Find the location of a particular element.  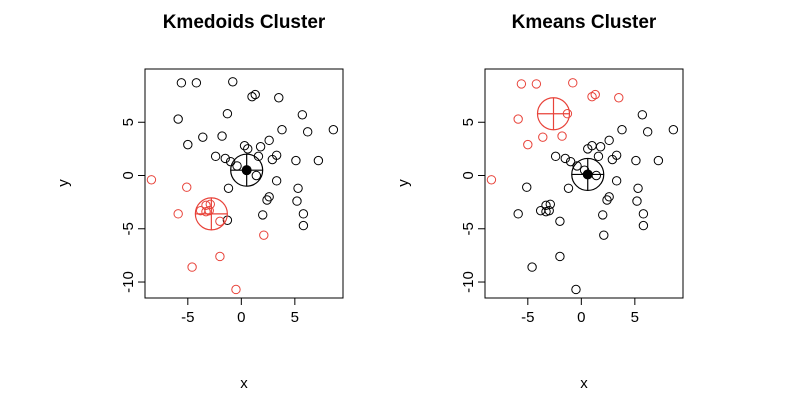

center-dot is located at coordinates (587, 174).